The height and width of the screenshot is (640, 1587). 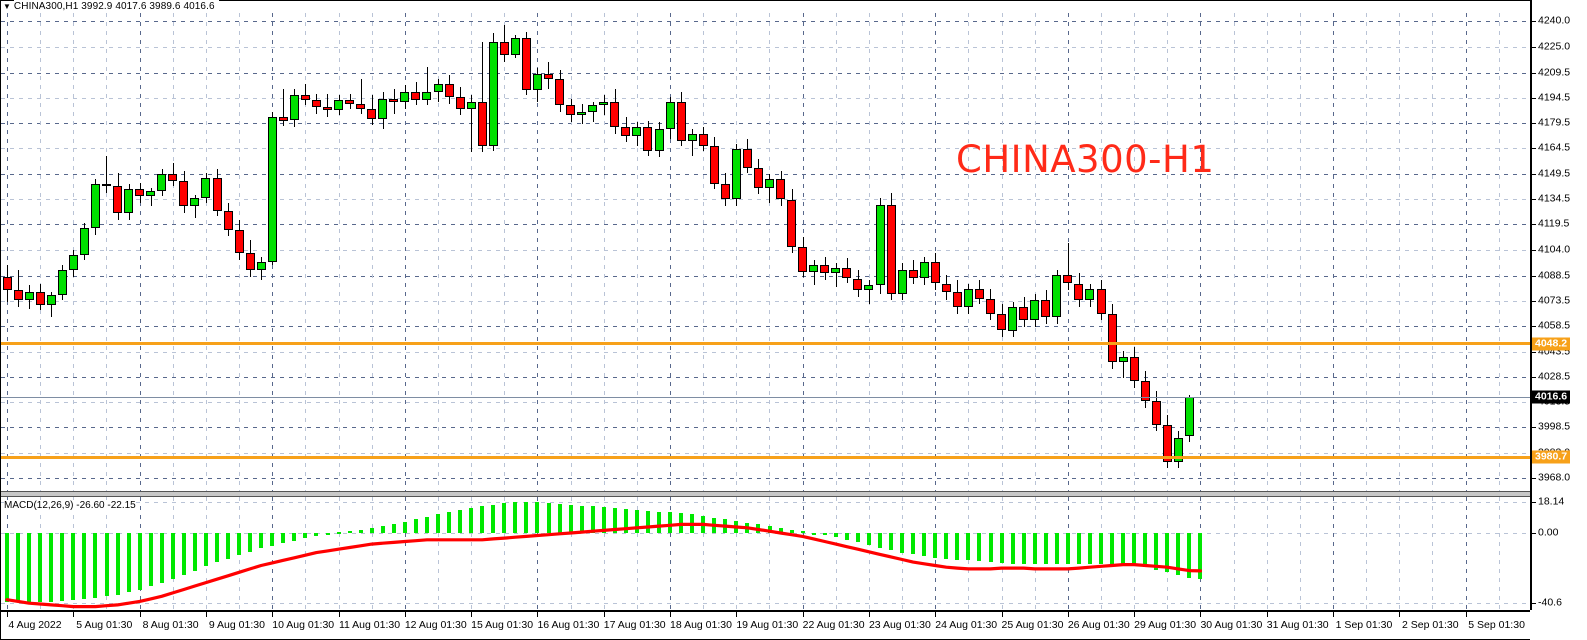 What do you see at coordinates (104, 625) in the screenshot?
I see `time-tick-label: 5 Aug 01:30` at bounding box center [104, 625].